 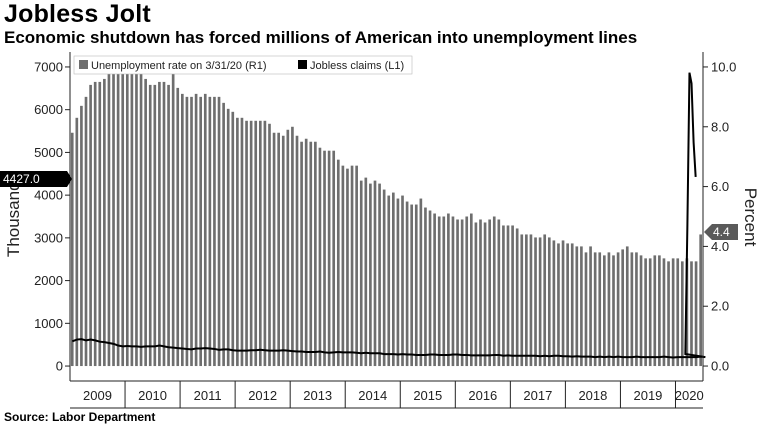 I want to click on right-tick-label: 6.0, so click(x=720, y=186).